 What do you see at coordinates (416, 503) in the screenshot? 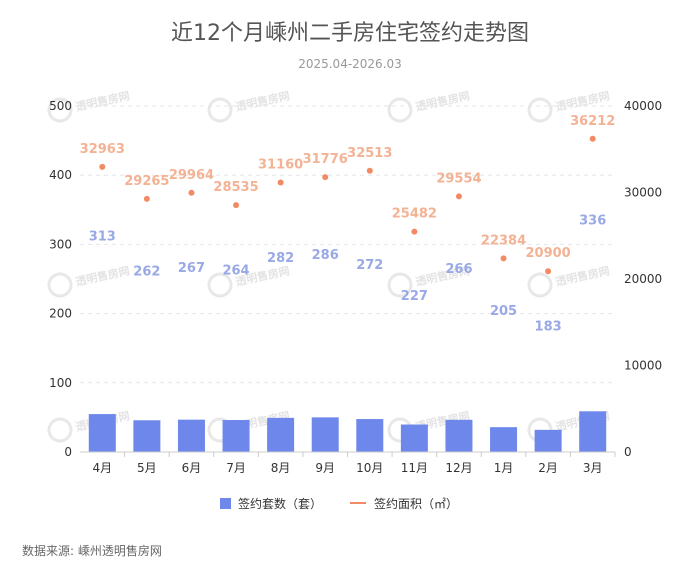
I see `legend-line-label: 签约面积（㎡）` at bounding box center [416, 503].